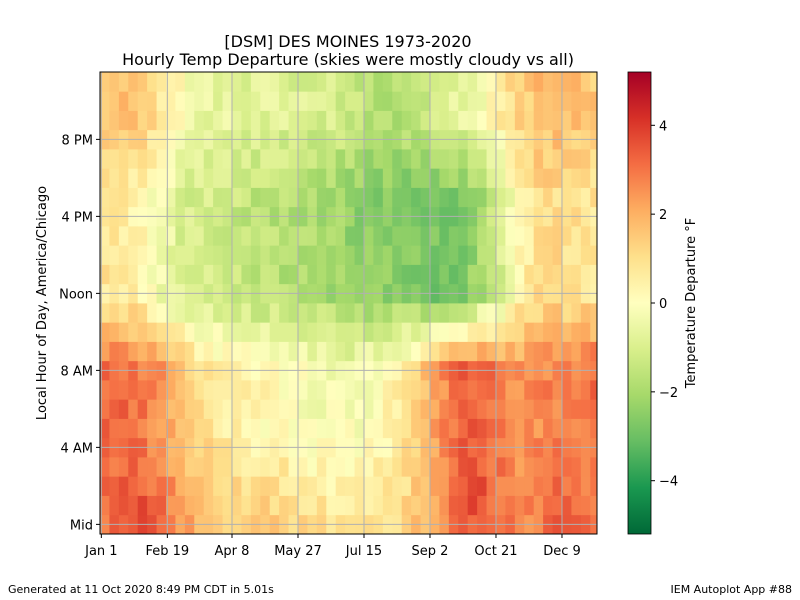 This screenshot has width=800, height=600. What do you see at coordinates (77, 217) in the screenshot?
I see `y-tick-label: 4 PM` at bounding box center [77, 217].